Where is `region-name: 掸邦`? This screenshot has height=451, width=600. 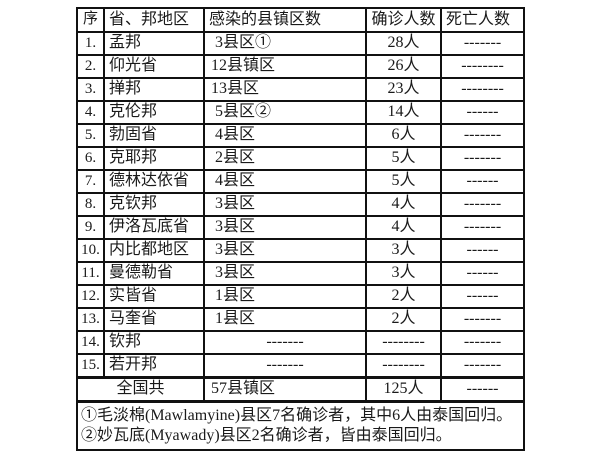
region-name: 掸邦 is located at coordinates (154, 89).